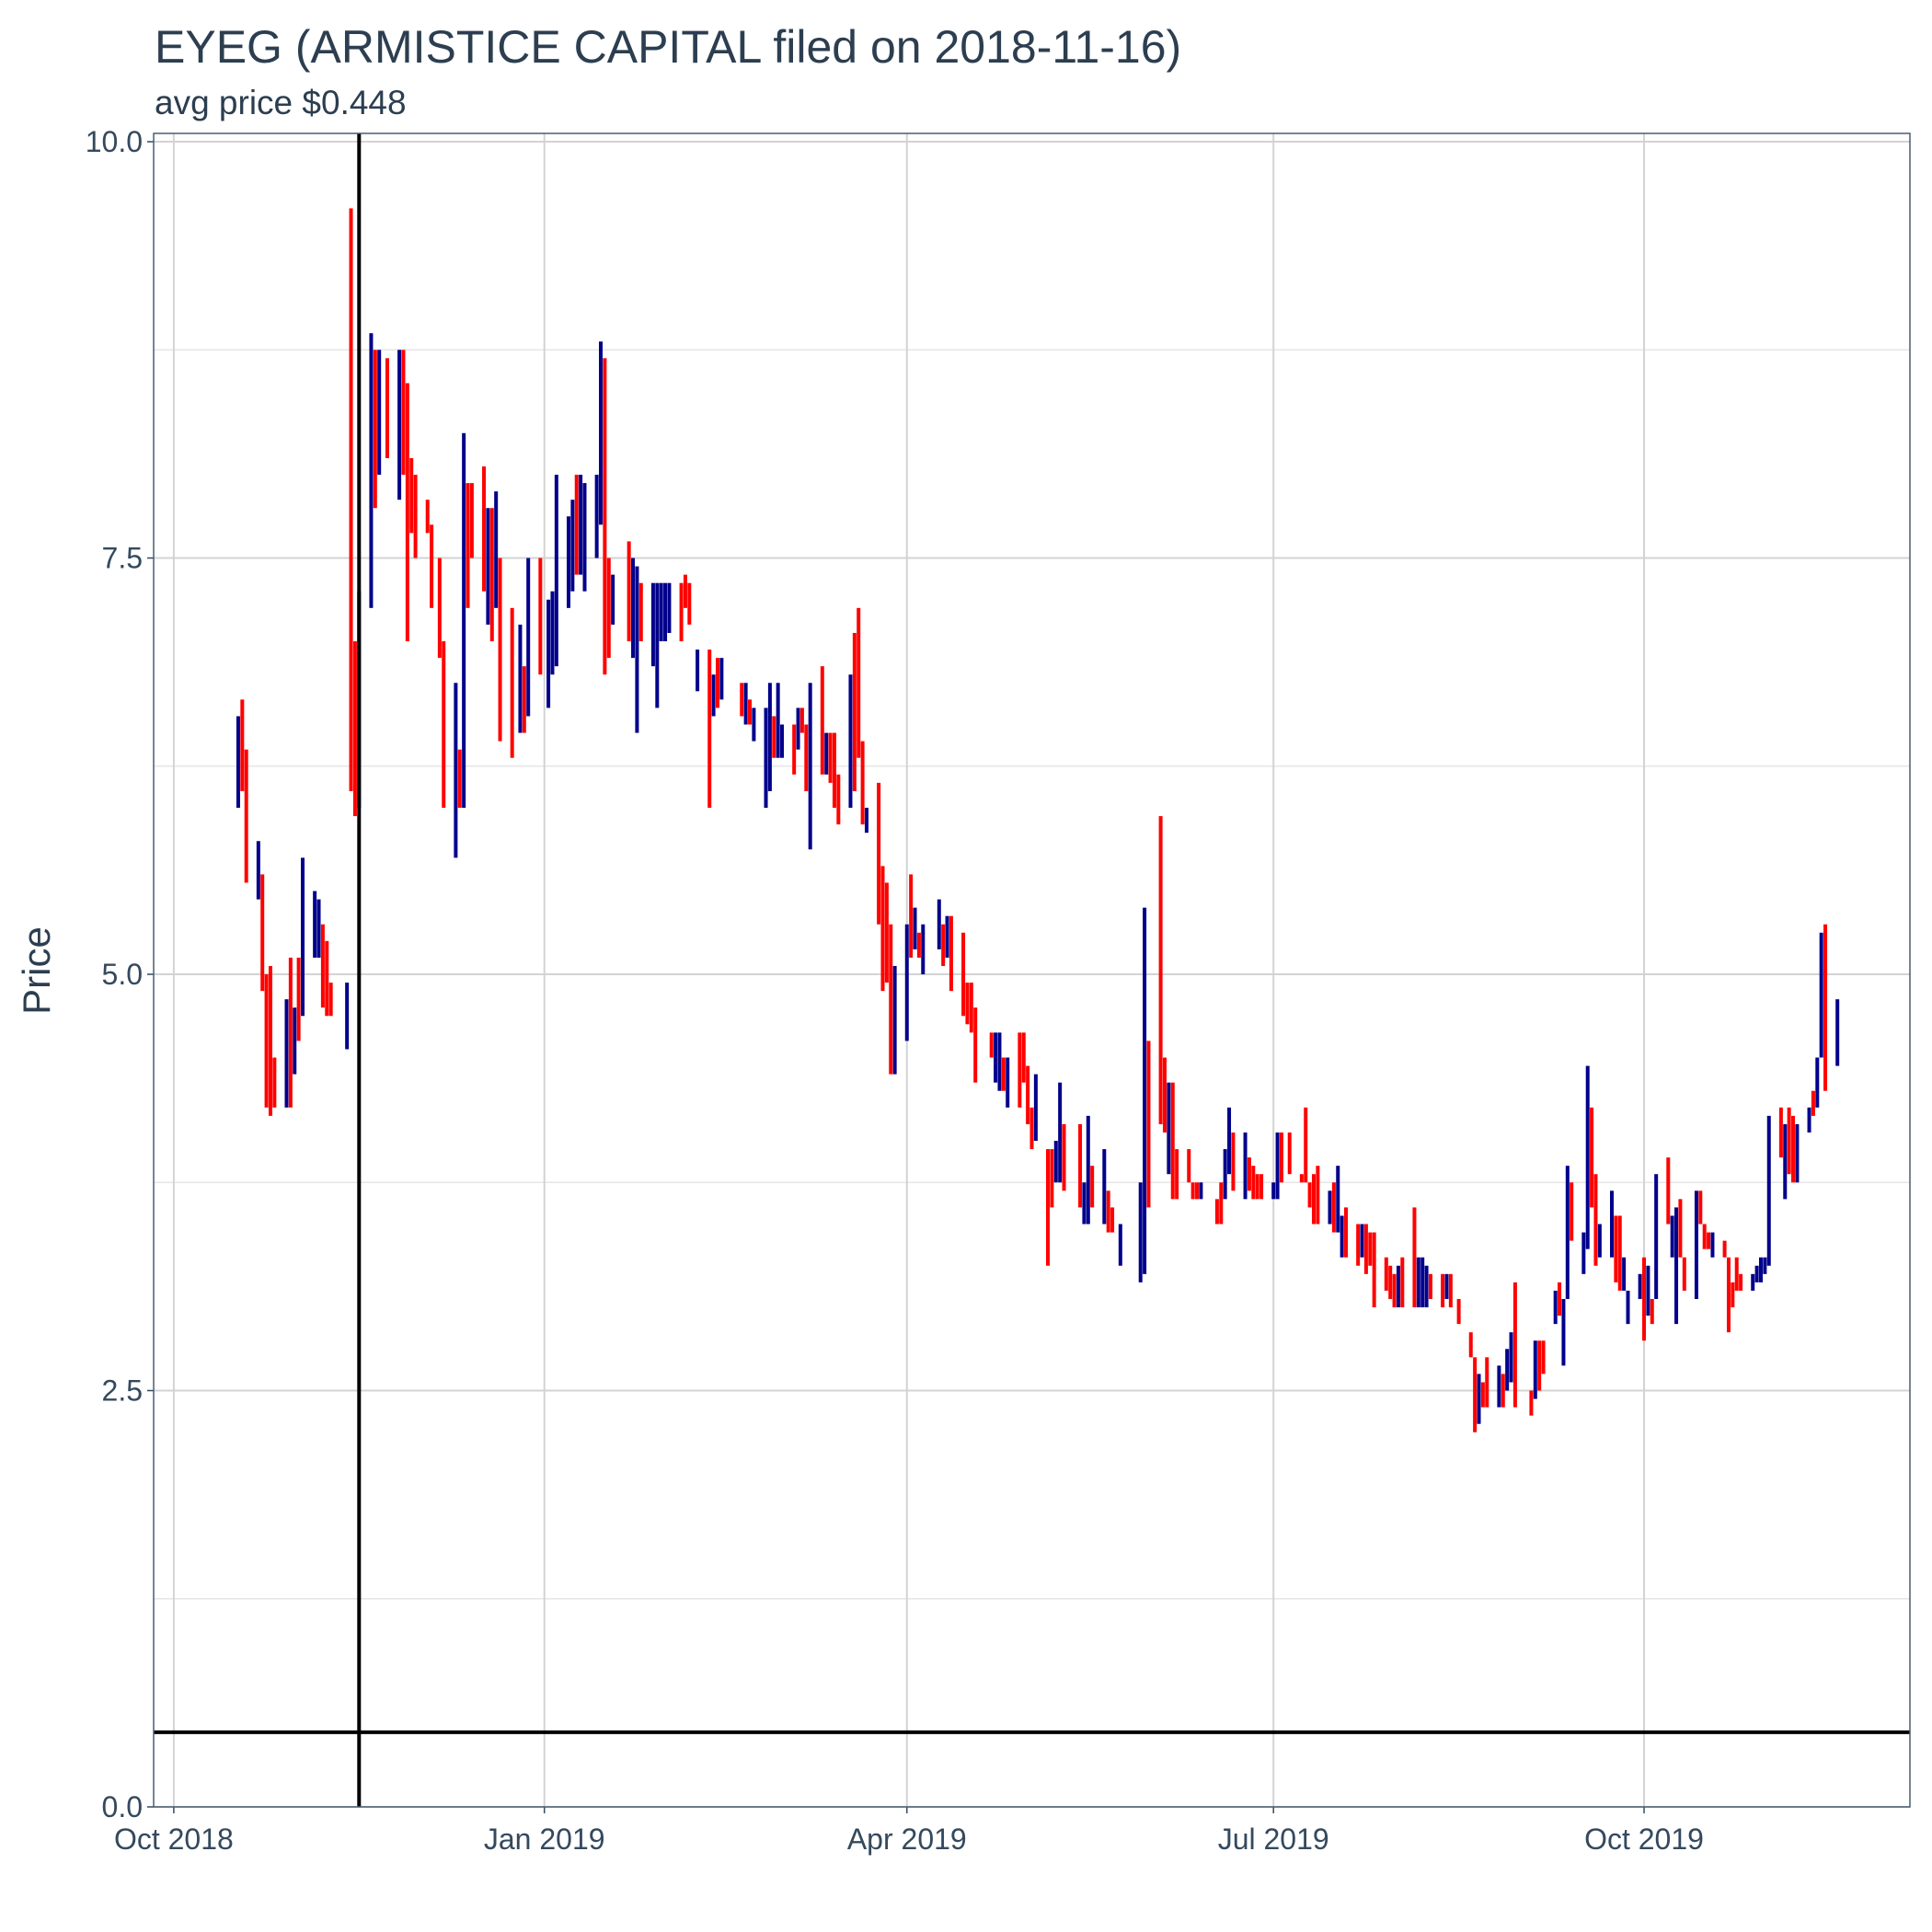 The width and height of the screenshot is (1932, 1932). I want to click on x-tick-label: Jan 2019, so click(544, 1839).